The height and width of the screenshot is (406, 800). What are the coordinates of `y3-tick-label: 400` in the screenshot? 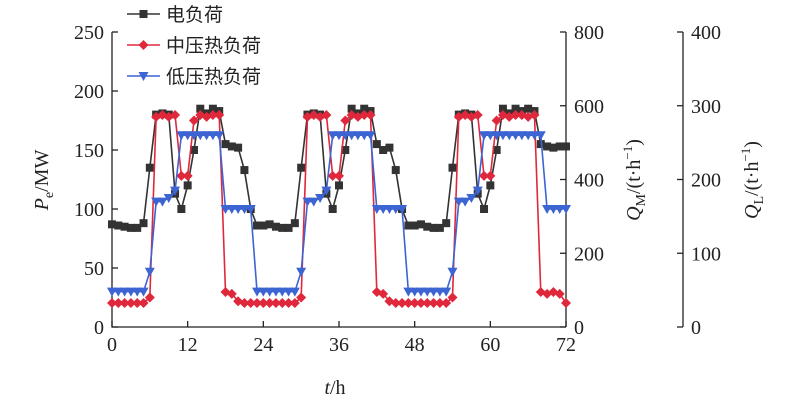 It's located at (706, 33).